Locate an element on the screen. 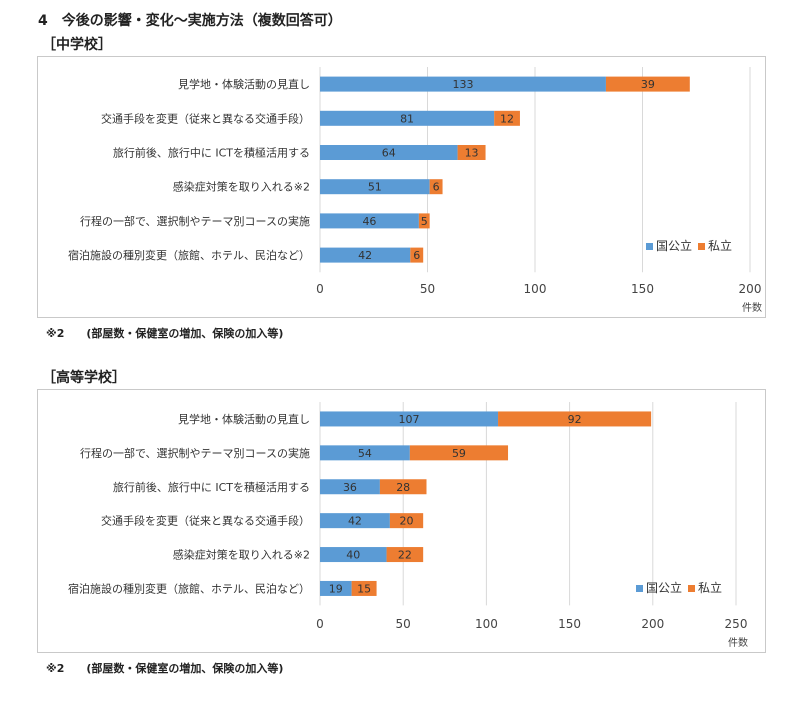 Image resolution: width=800 pixels, height=701 pixels. data-label-public: 54 is located at coordinates (365, 453).